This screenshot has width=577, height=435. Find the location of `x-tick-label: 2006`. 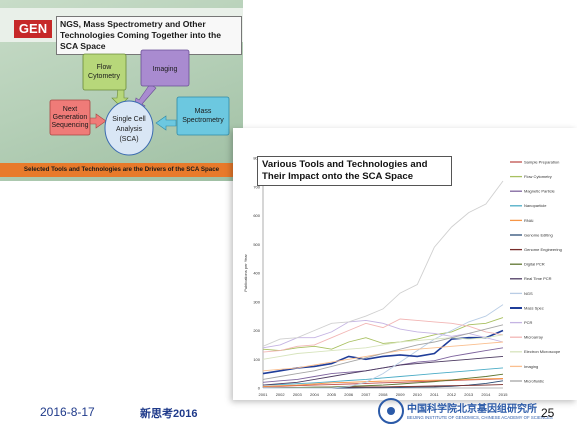

x-tick-label: 2006 is located at coordinates (349, 394).